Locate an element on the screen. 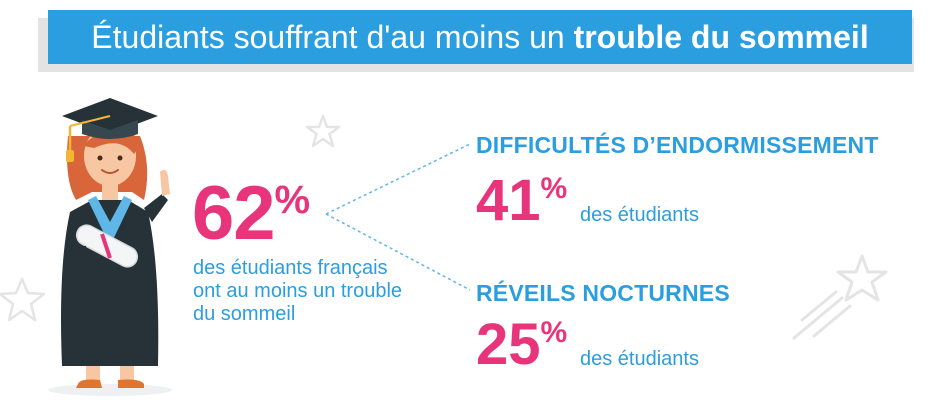 The height and width of the screenshot is (410, 928). title-bold: trouble du sommeil is located at coordinates (721, 37).